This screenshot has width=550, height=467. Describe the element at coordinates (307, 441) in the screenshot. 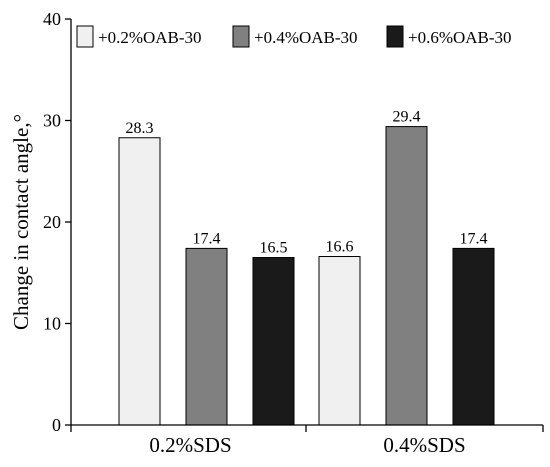

I see `x-ticks-group: 0.2%SDS 0.4%SDS` at that location.